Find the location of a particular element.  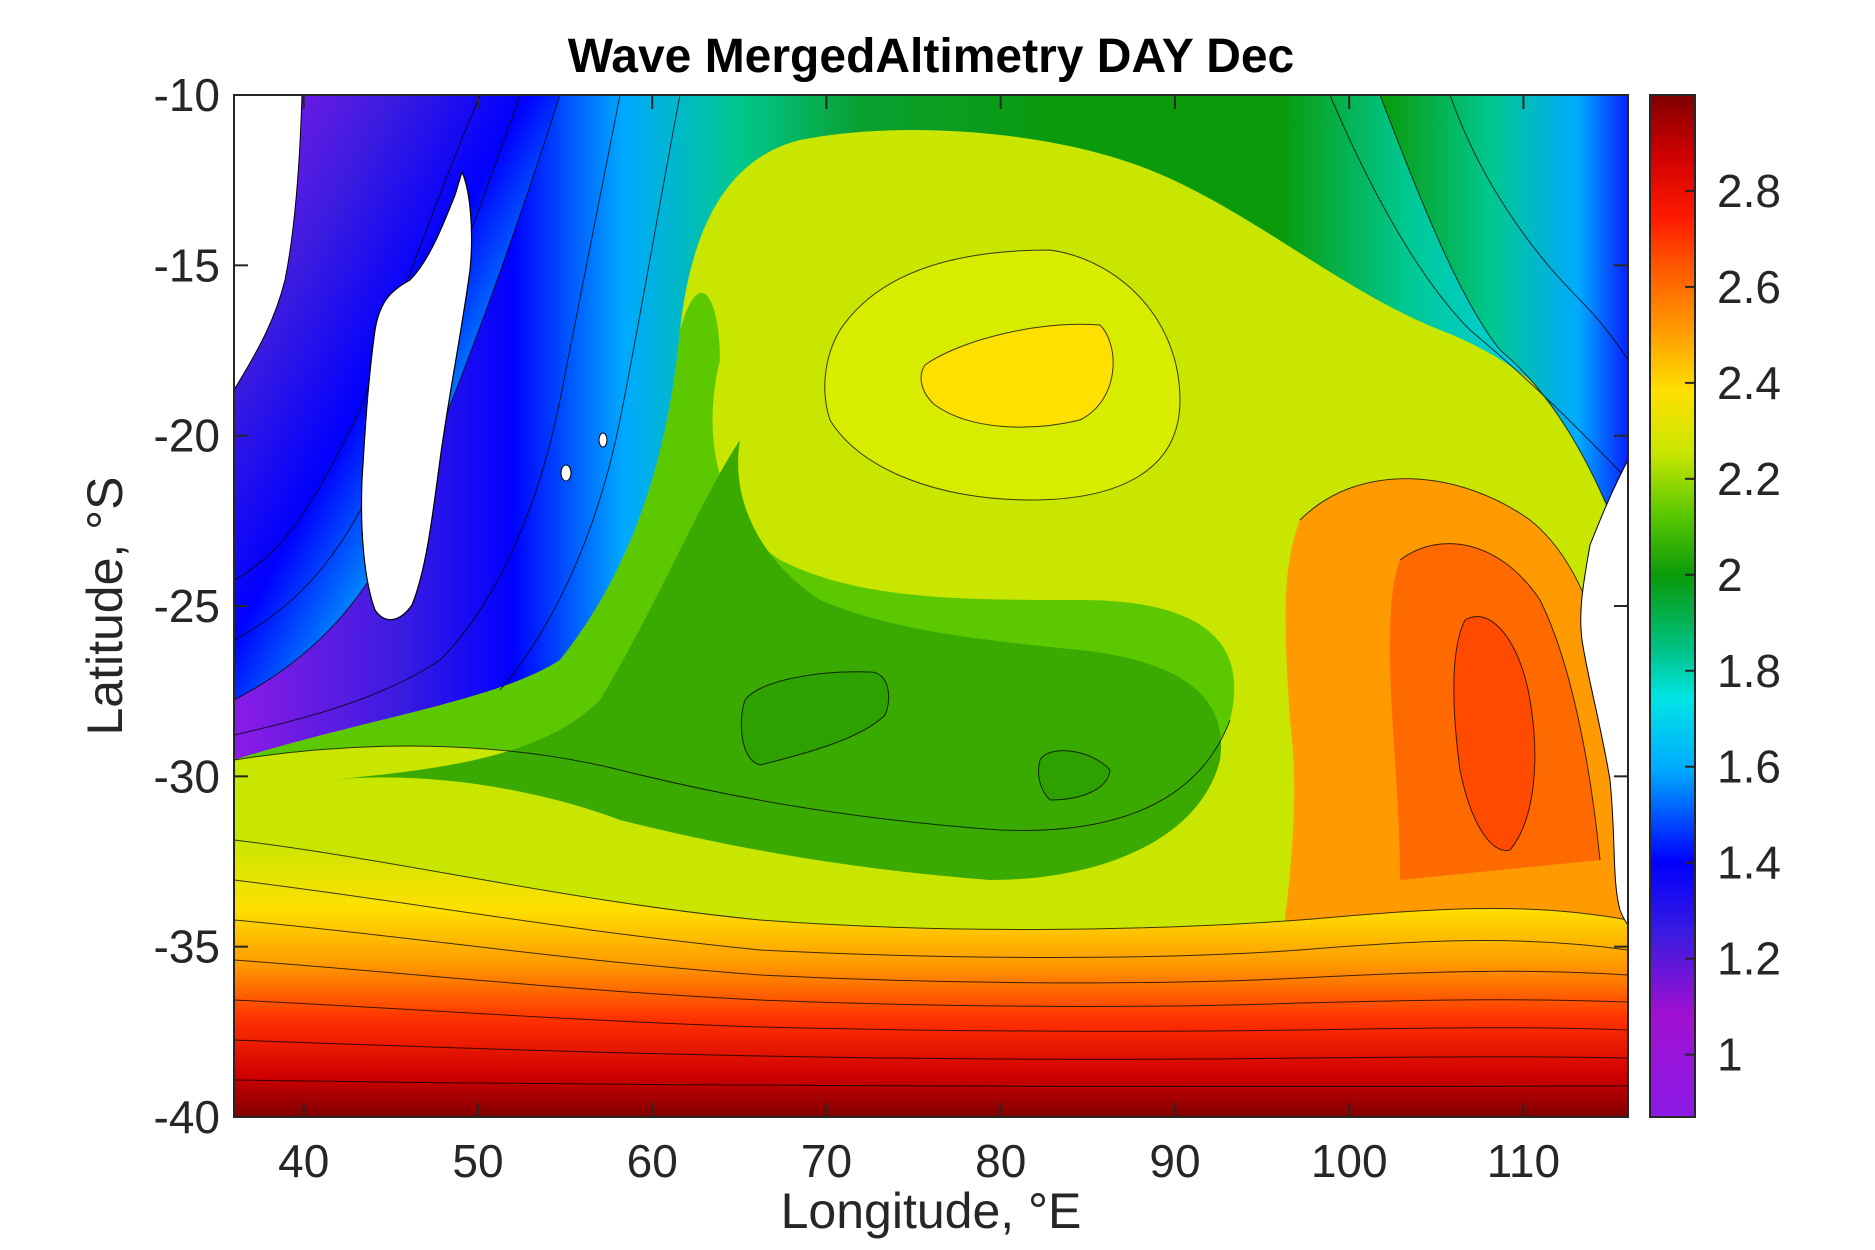

land-mauritius is located at coordinates (603, 440).